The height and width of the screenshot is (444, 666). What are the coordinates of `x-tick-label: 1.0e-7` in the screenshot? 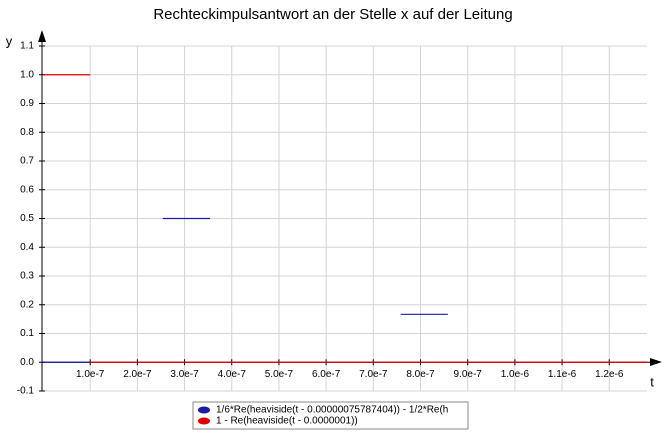 It's located at (90, 374).